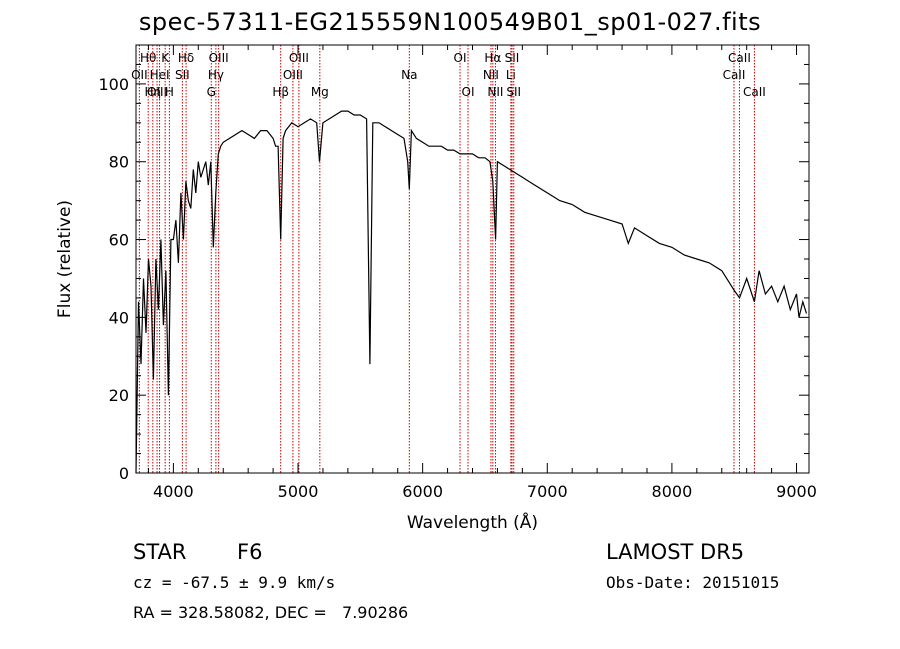 Image resolution: width=900 pixels, height=649 pixels. What do you see at coordinates (320, 92) in the screenshot?
I see `line-label: Mg` at bounding box center [320, 92].